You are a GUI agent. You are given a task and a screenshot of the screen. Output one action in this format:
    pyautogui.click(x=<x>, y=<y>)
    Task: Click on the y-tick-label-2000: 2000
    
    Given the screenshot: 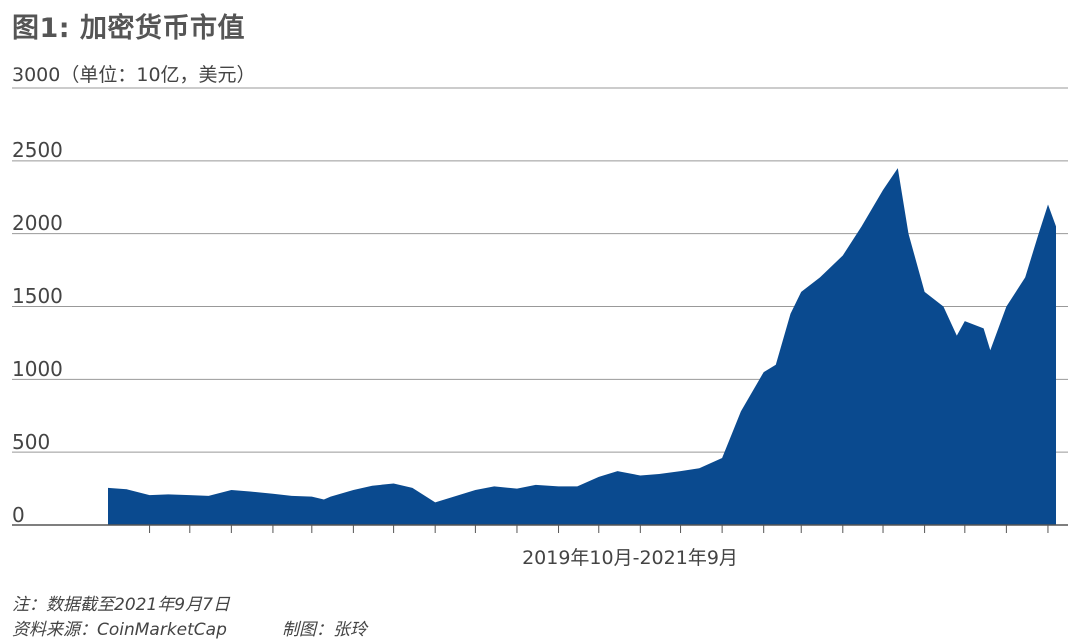 What is the action you would take?
    pyautogui.click(x=37, y=223)
    